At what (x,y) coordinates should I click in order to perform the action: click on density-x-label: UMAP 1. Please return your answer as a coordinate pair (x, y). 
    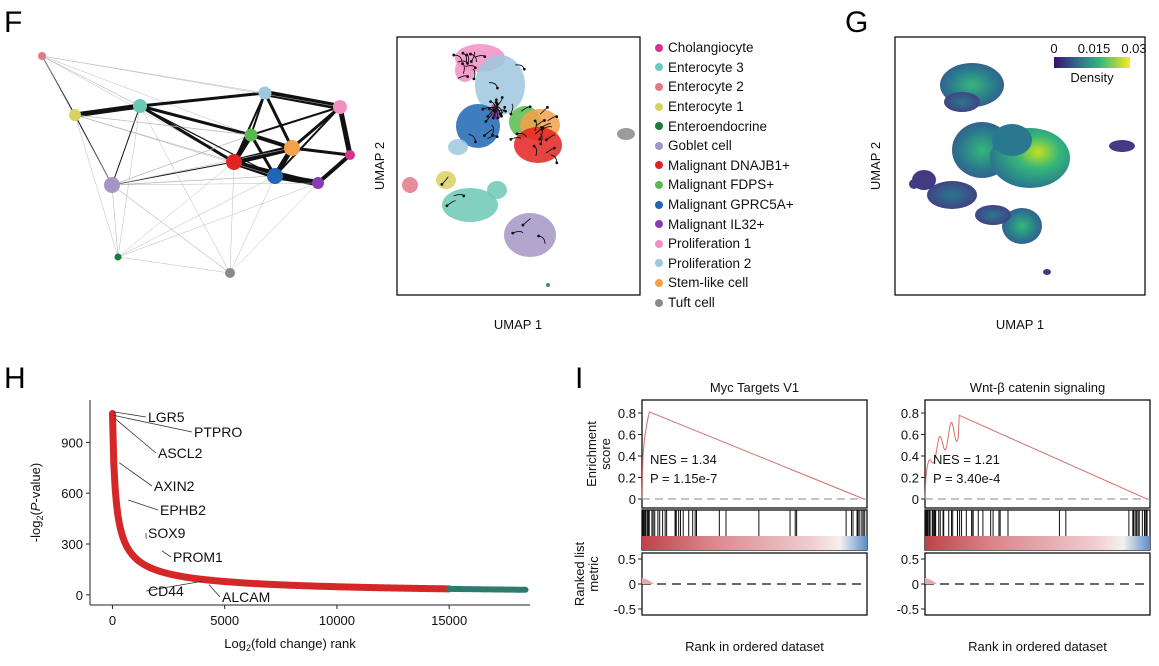
    Looking at the image, I should click on (1020, 324).